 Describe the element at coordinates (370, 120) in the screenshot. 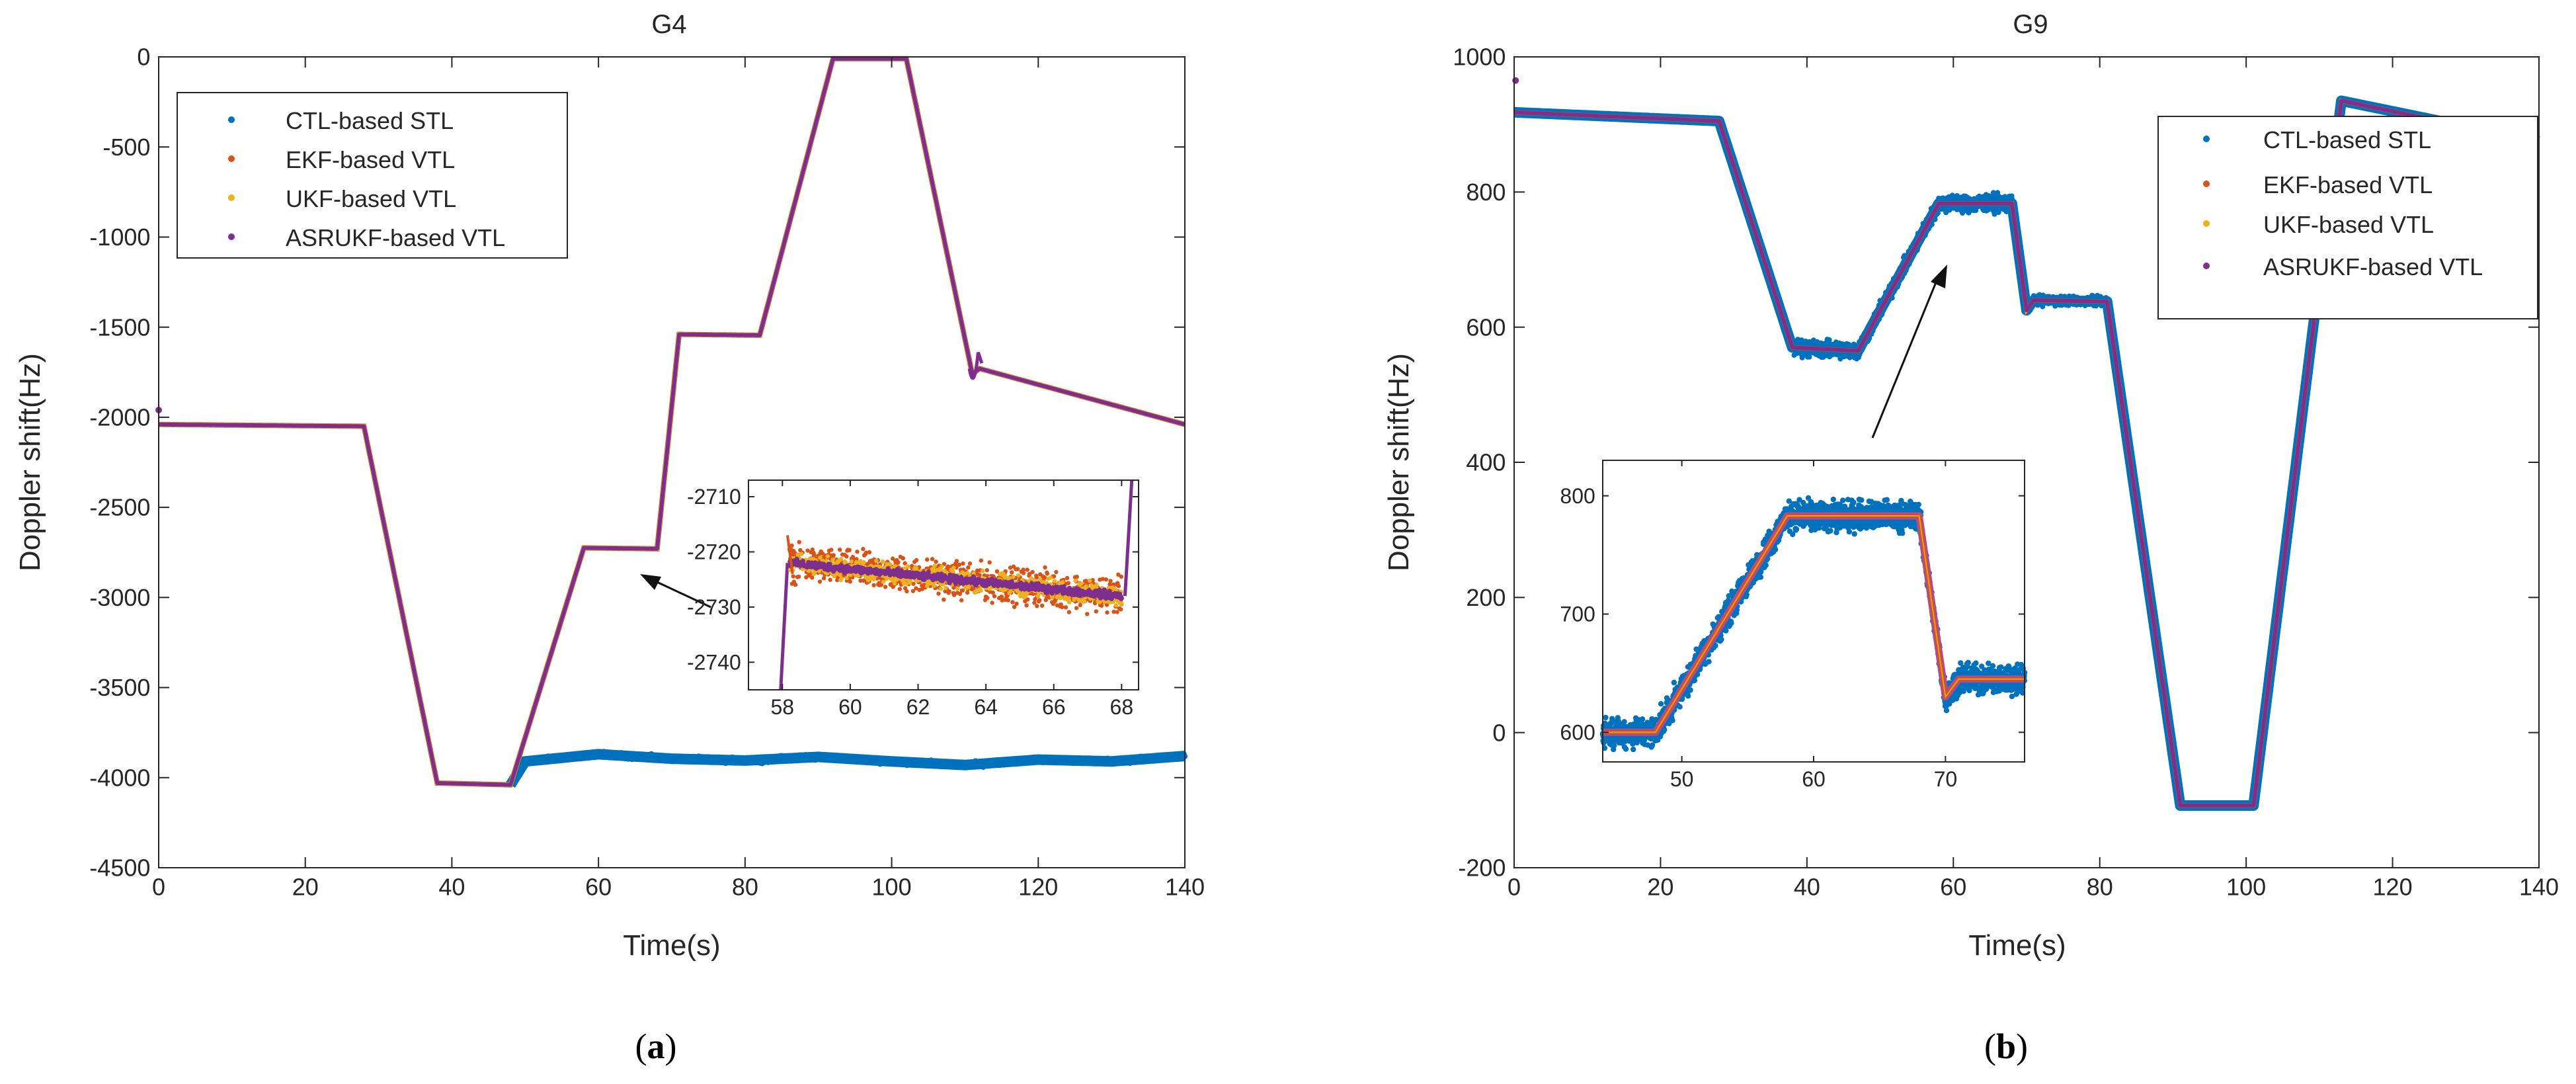

I see `legend-a-ctl: CTL-based STL` at that location.